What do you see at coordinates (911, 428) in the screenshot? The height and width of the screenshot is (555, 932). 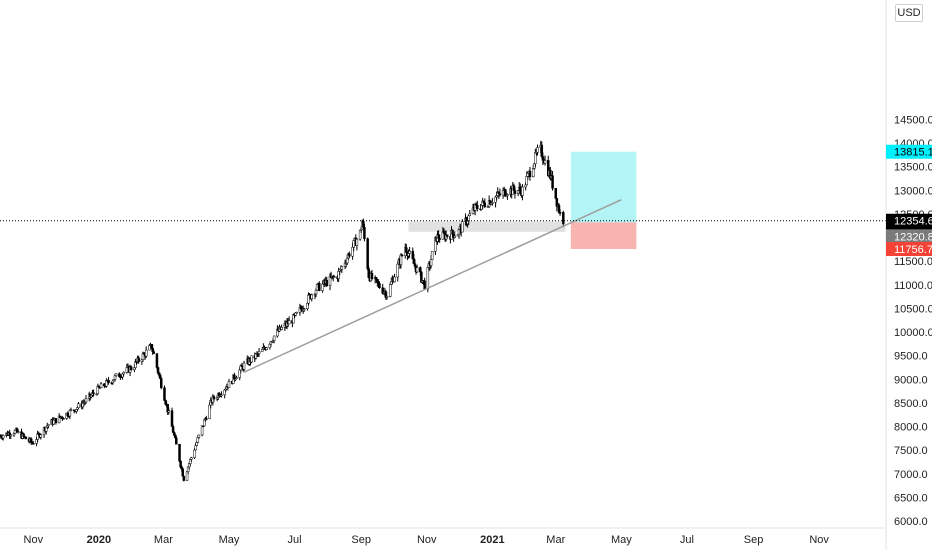 I see `y-tick-label: 8000.0` at bounding box center [911, 428].